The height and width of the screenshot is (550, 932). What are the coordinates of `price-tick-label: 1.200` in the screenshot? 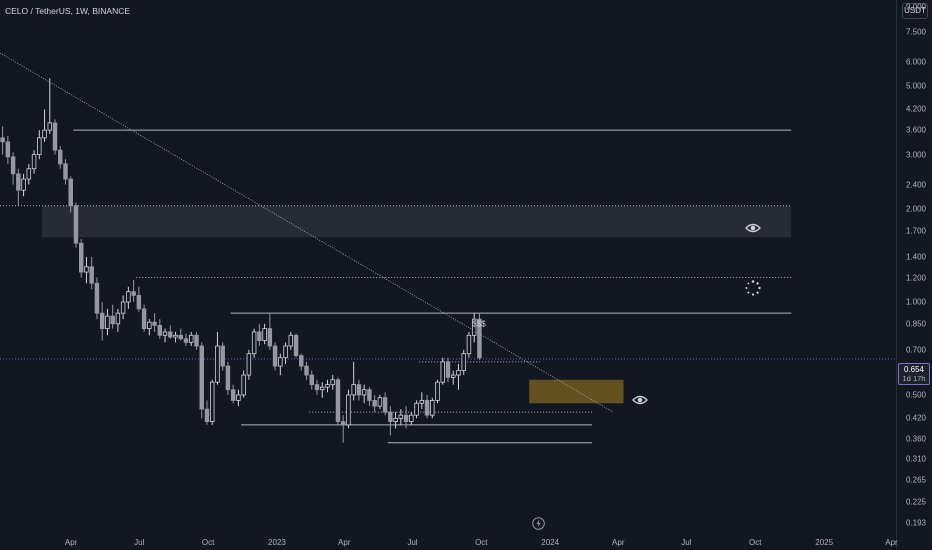 It's located at (915, 278).